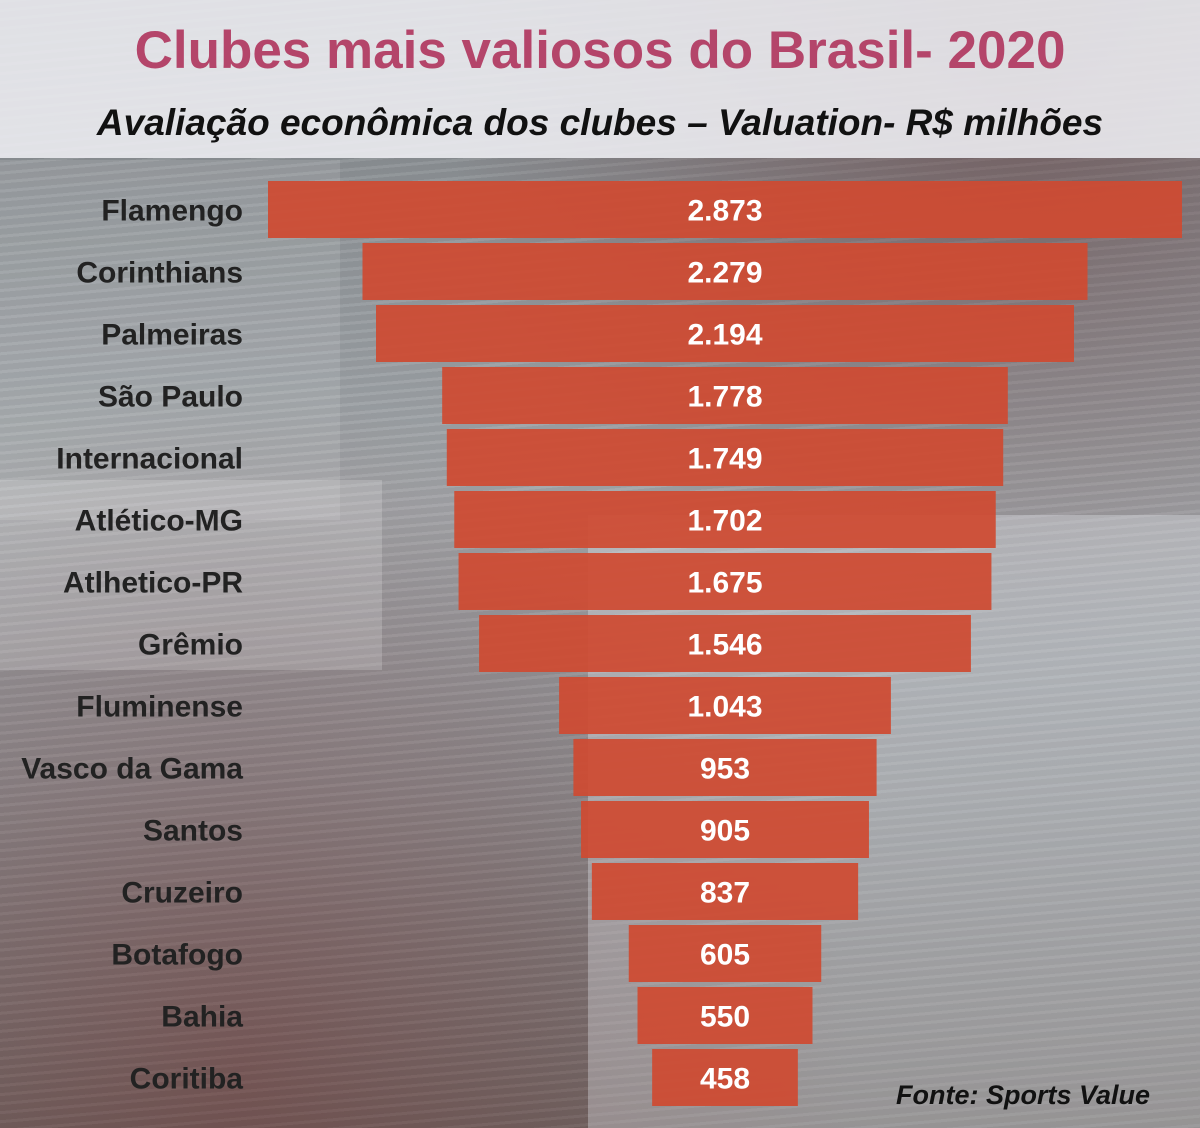  Describe the element at coordinates (190, 645) in the screenshot. I see `category-label-7: Grêmio` at that location.